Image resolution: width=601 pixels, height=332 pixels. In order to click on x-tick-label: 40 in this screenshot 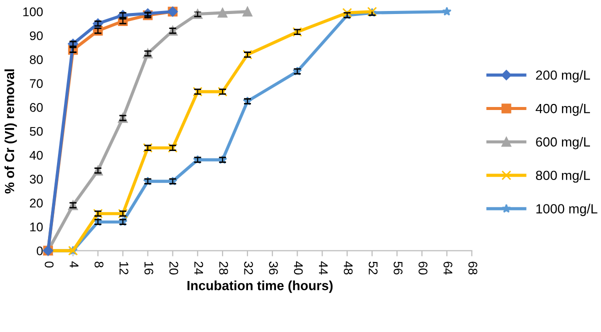, I will do `click(298, 267)`.